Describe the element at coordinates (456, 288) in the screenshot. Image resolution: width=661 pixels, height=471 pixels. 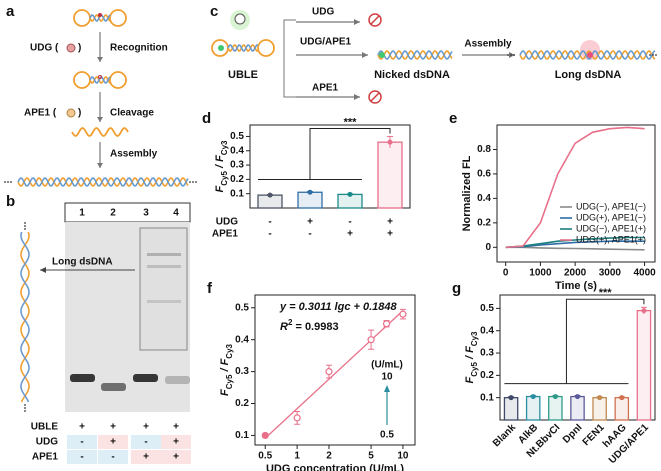
I see `panel-letter: g` at that location.